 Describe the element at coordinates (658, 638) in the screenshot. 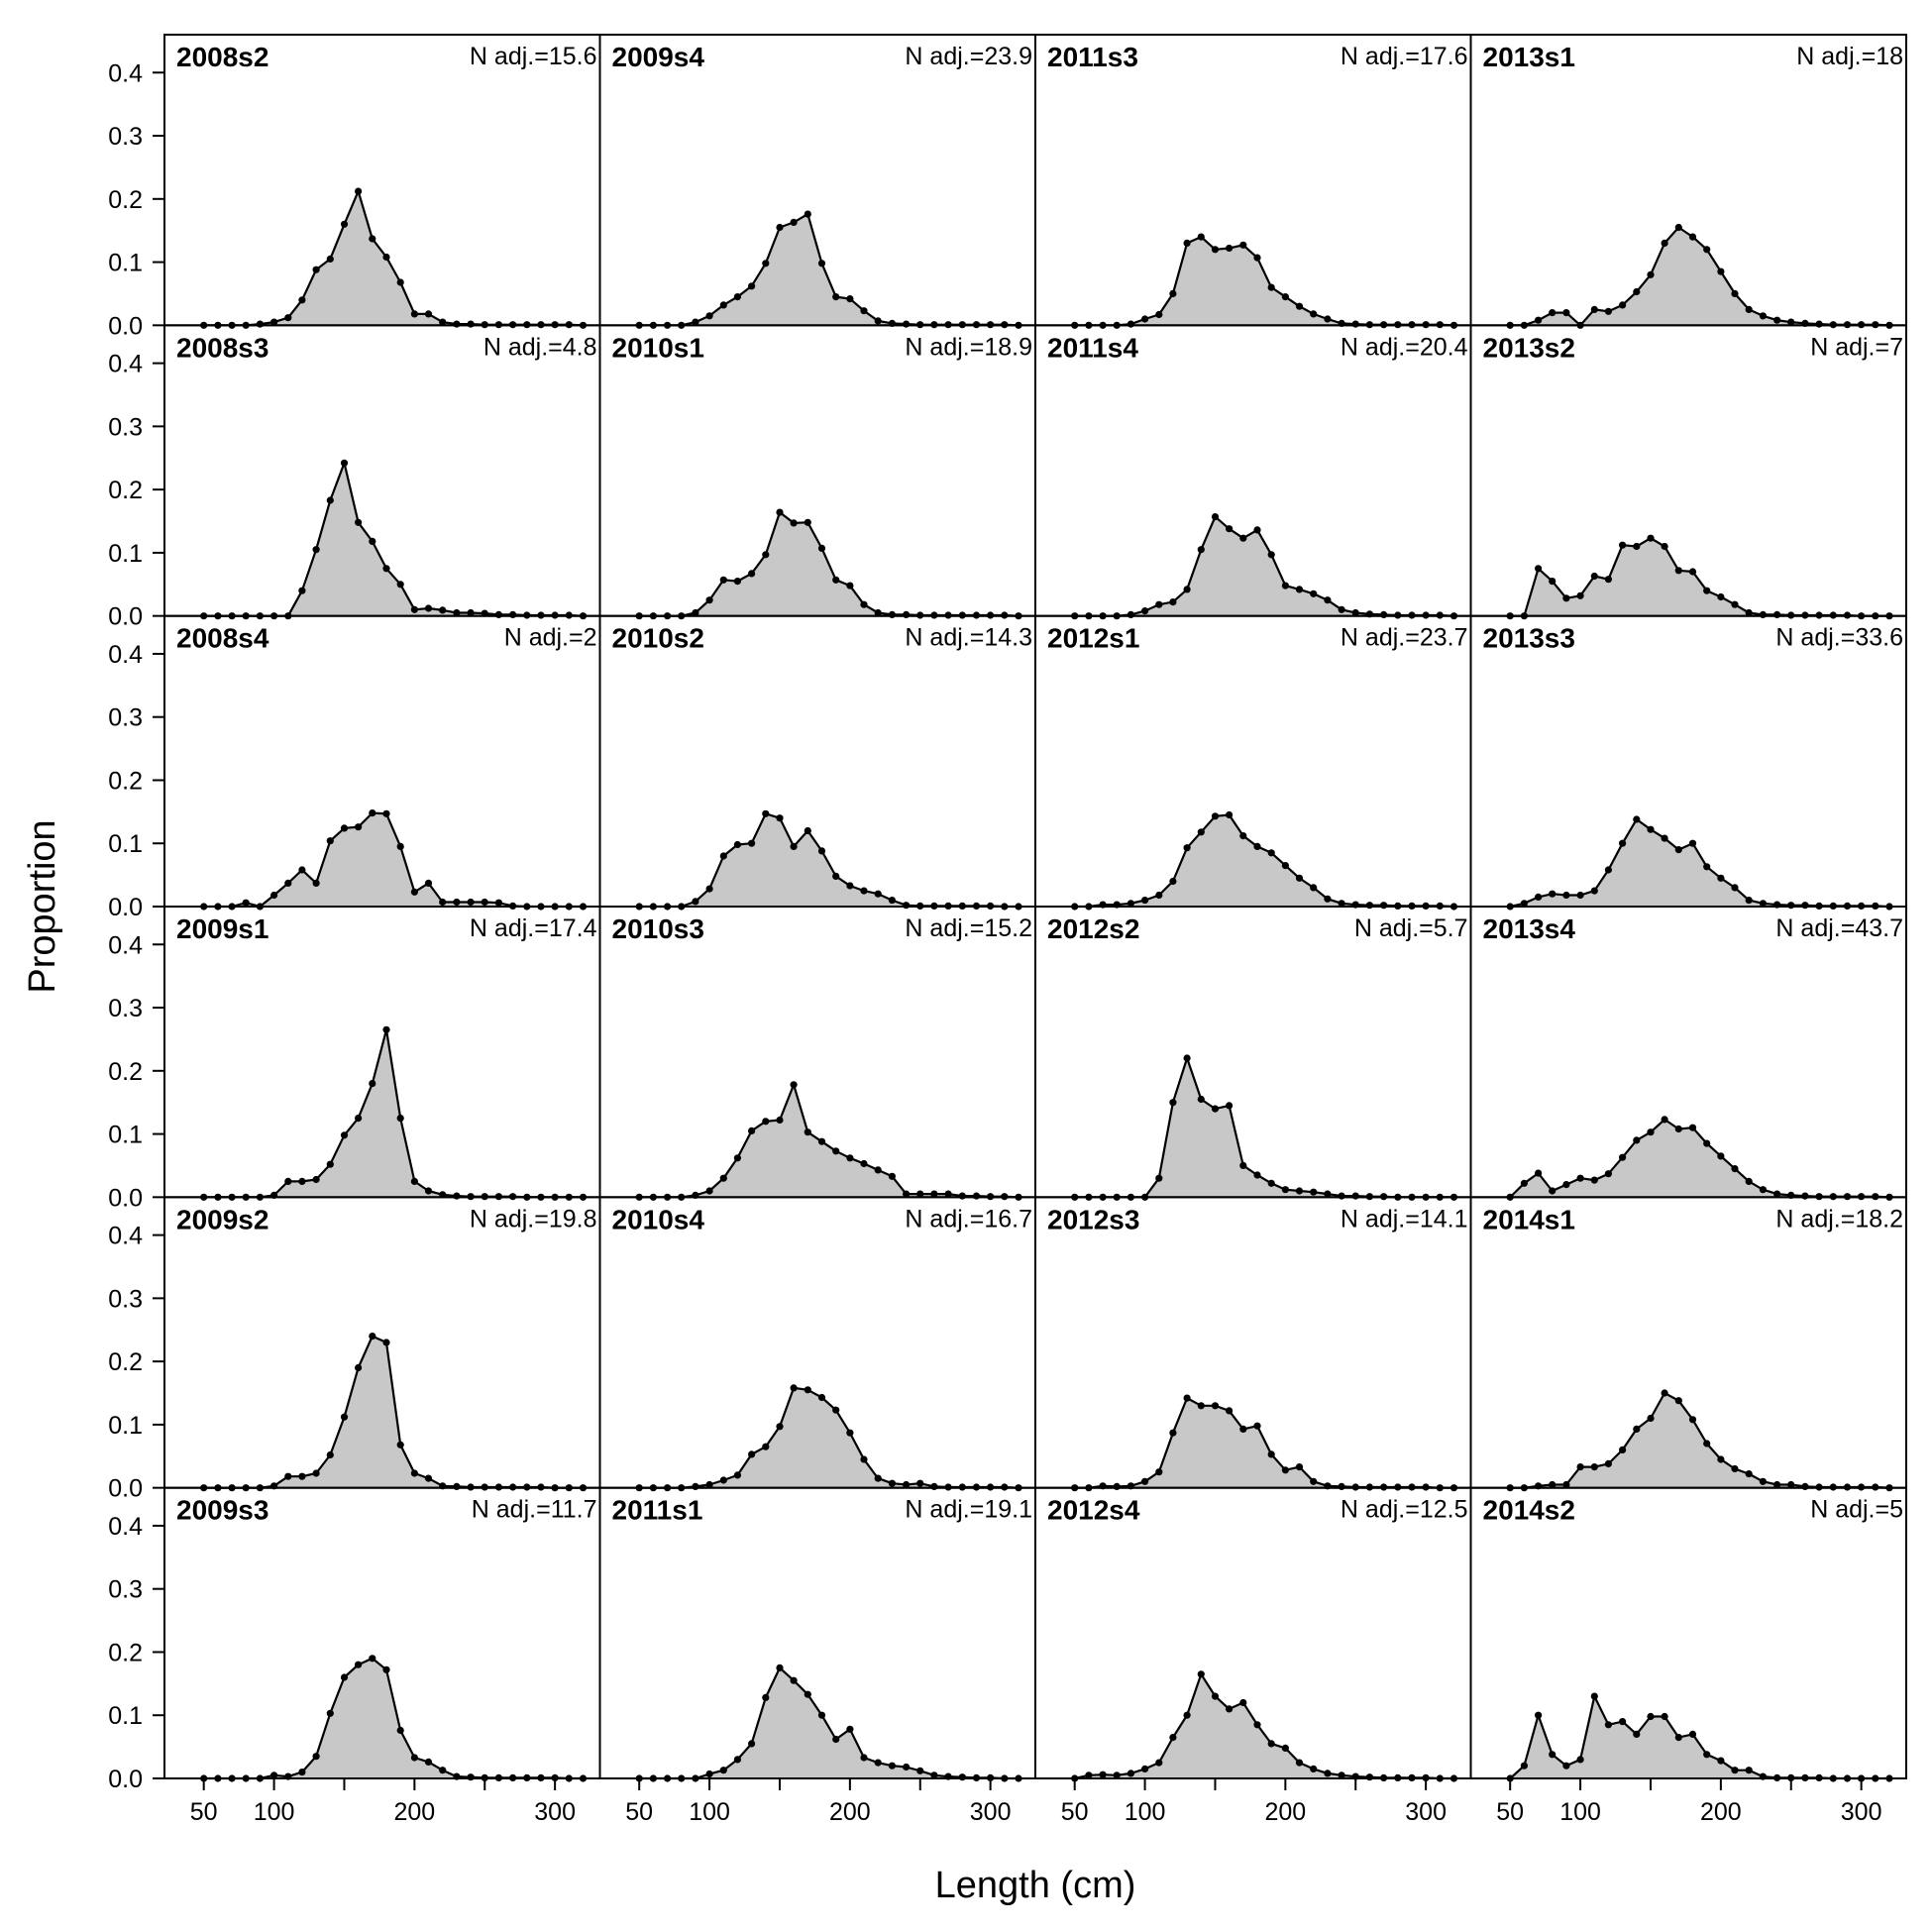

I see `panel-label: 2010s2` at that location.